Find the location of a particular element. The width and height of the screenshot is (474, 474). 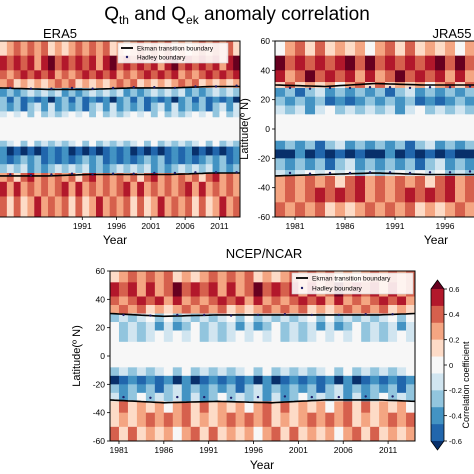

figure-title: Qth and Qek anomaly correlation is located at coordinates (237, 15).